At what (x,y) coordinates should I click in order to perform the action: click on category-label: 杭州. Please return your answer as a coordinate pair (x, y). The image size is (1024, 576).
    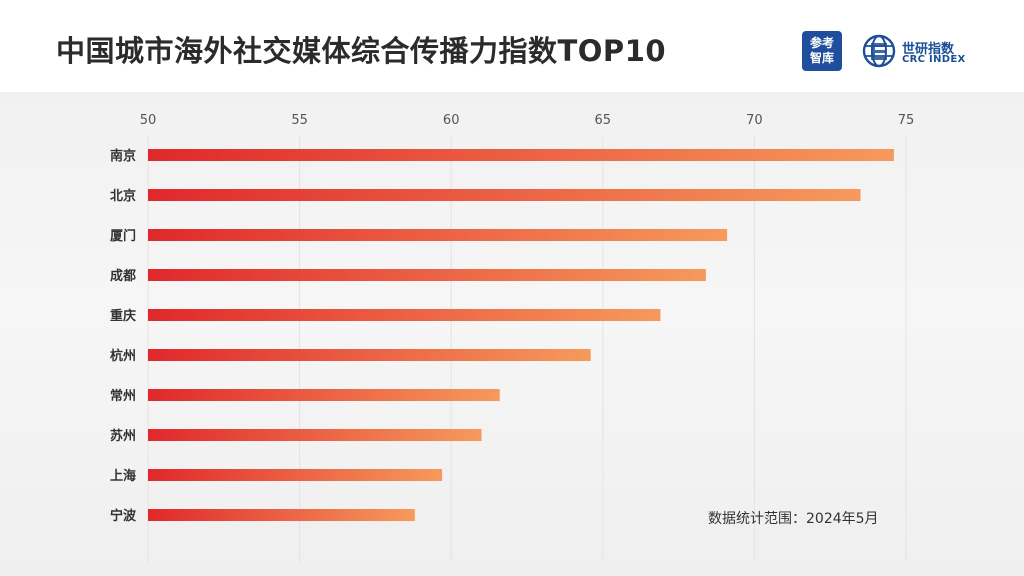
    Looking at the image, I should click on (123, 356).